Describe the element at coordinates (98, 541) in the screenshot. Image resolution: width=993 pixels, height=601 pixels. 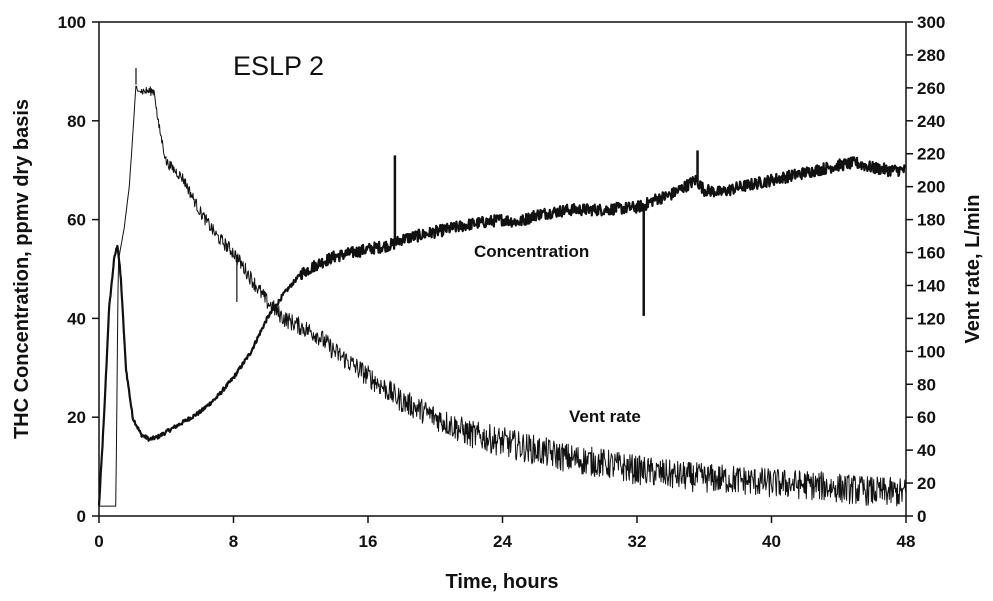
I see `x-tick-label: 0` at that location.